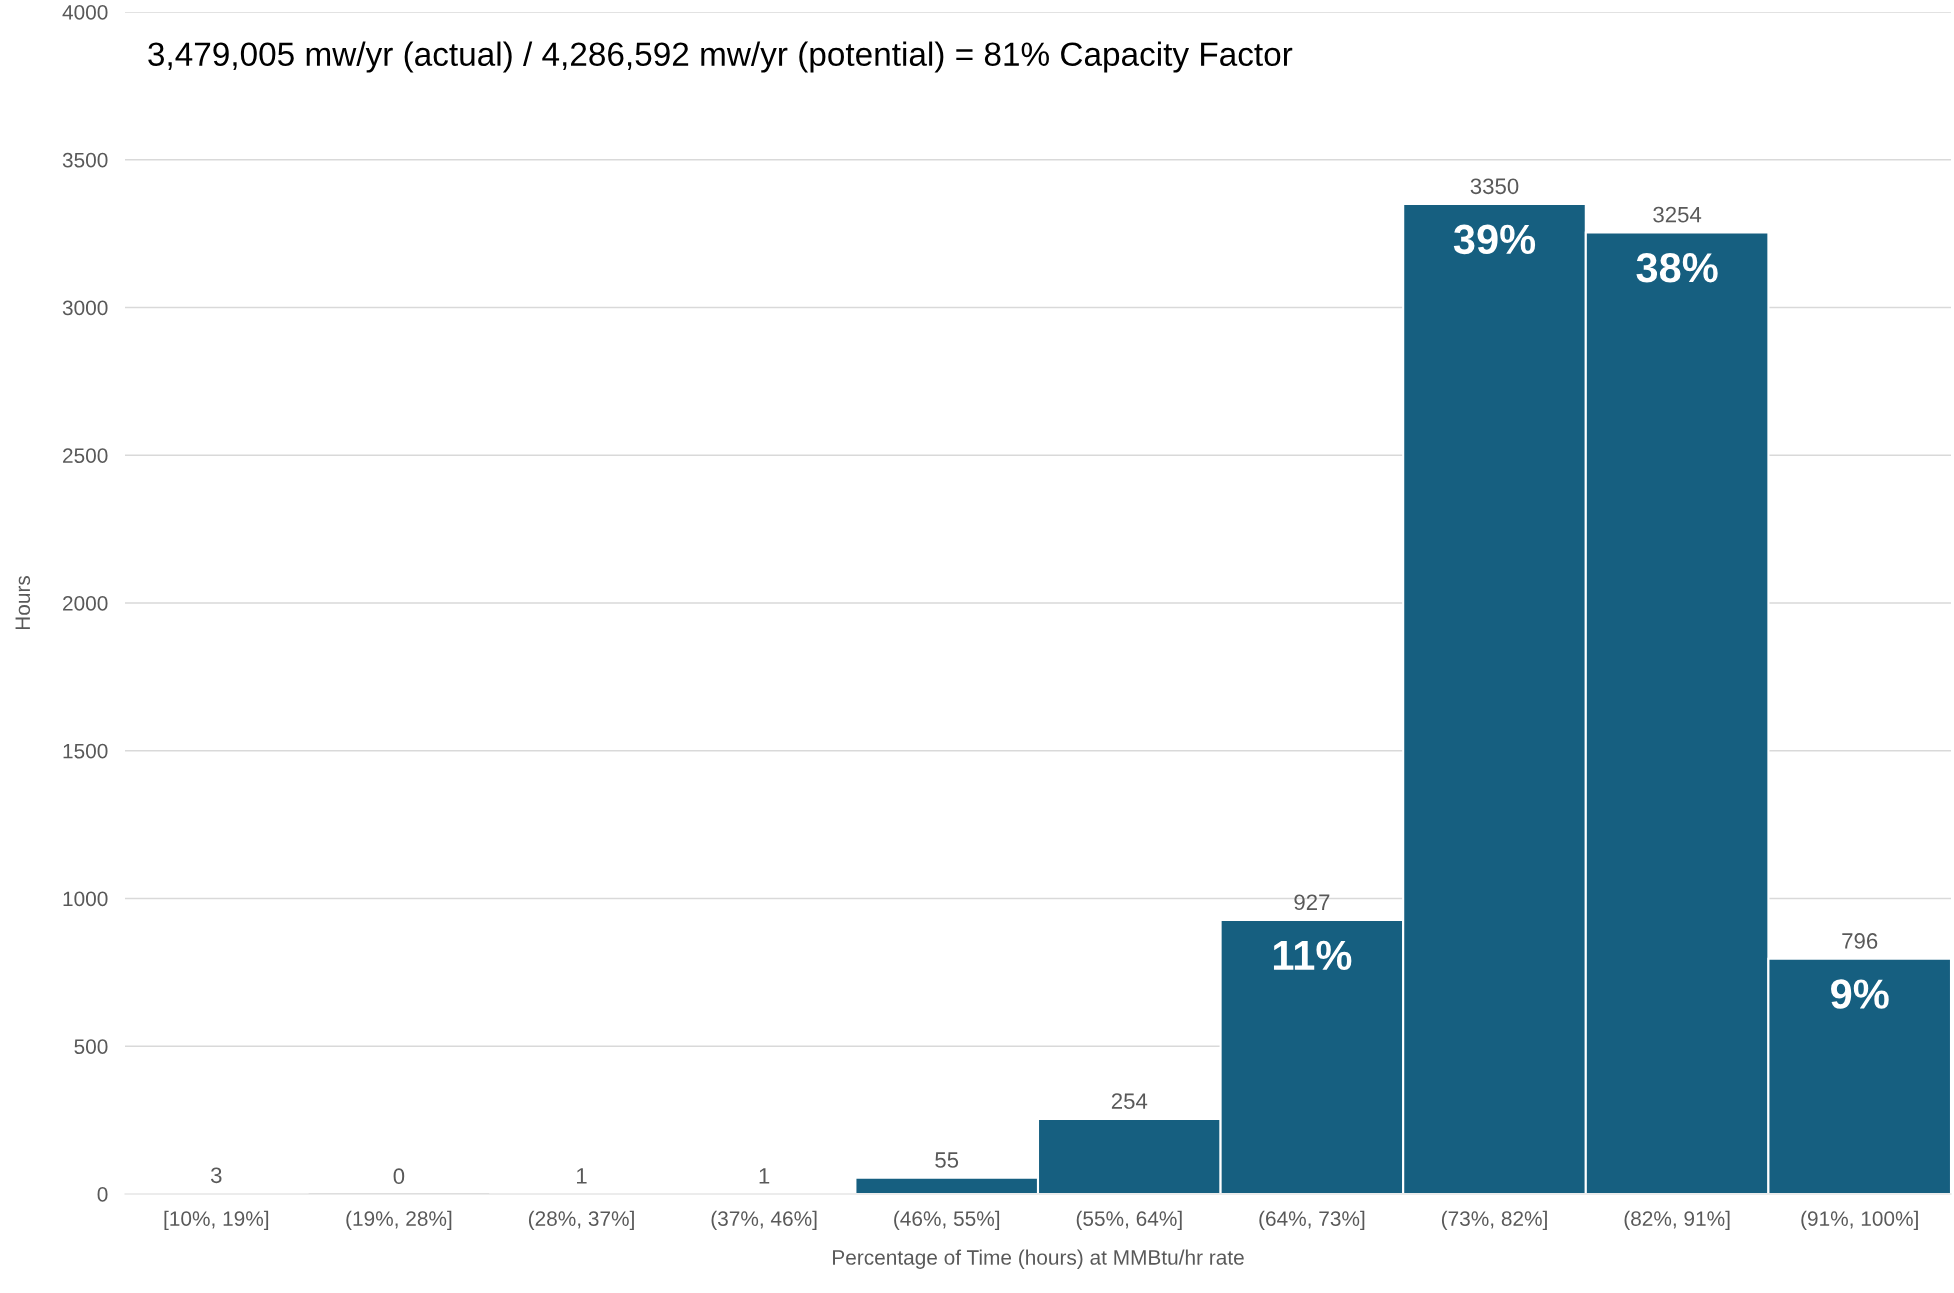 The height and width of the screenshot is (1293, 1954). I want to click on data-label: 0, so click(399, 1176).